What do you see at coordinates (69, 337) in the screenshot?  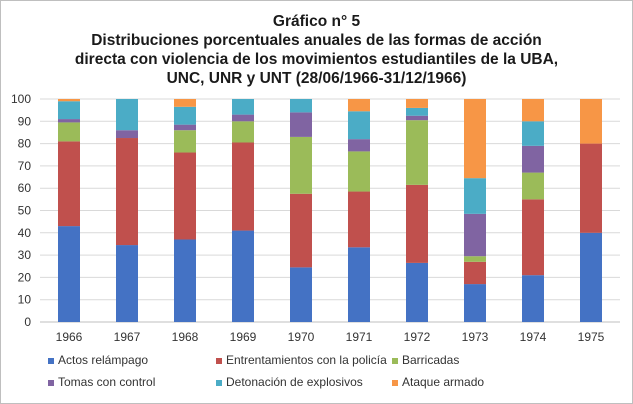 I see `x-tick-label: 1966` at bounding box center [69, 337].